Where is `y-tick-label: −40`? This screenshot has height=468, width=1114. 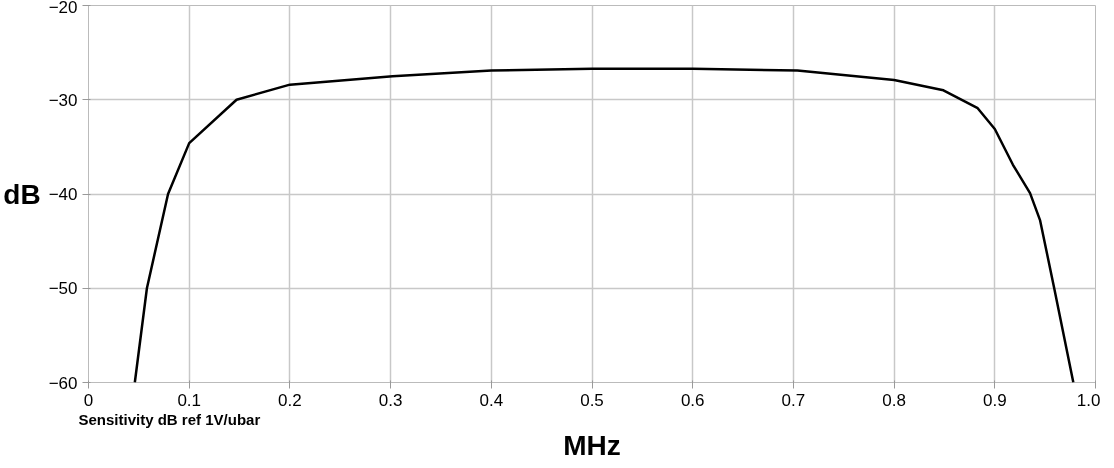
y-tick-label: −40 is located at coordinates (63, 194).